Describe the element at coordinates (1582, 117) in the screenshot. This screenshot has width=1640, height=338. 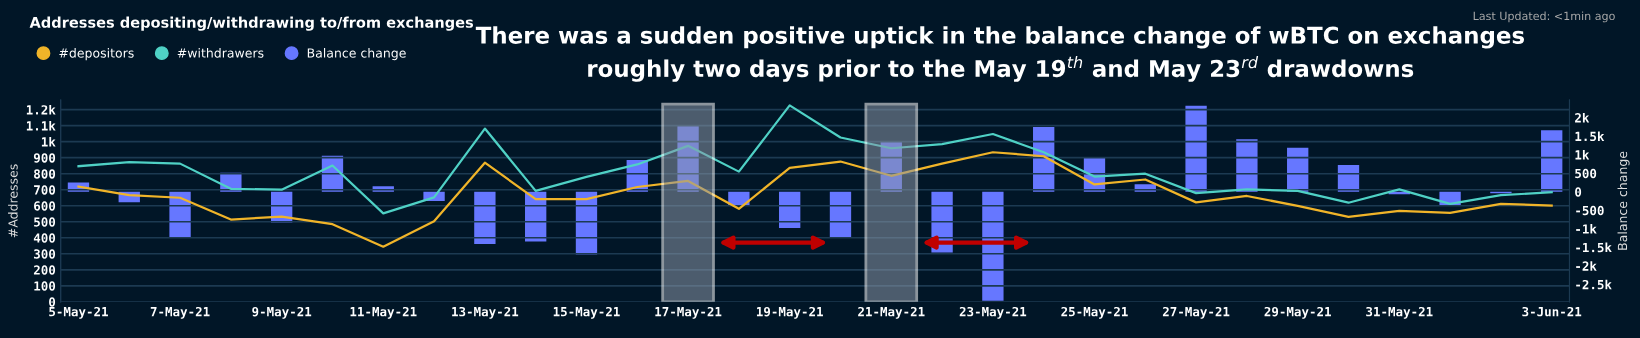
I see `y2-tick-label: 2k` at that location.